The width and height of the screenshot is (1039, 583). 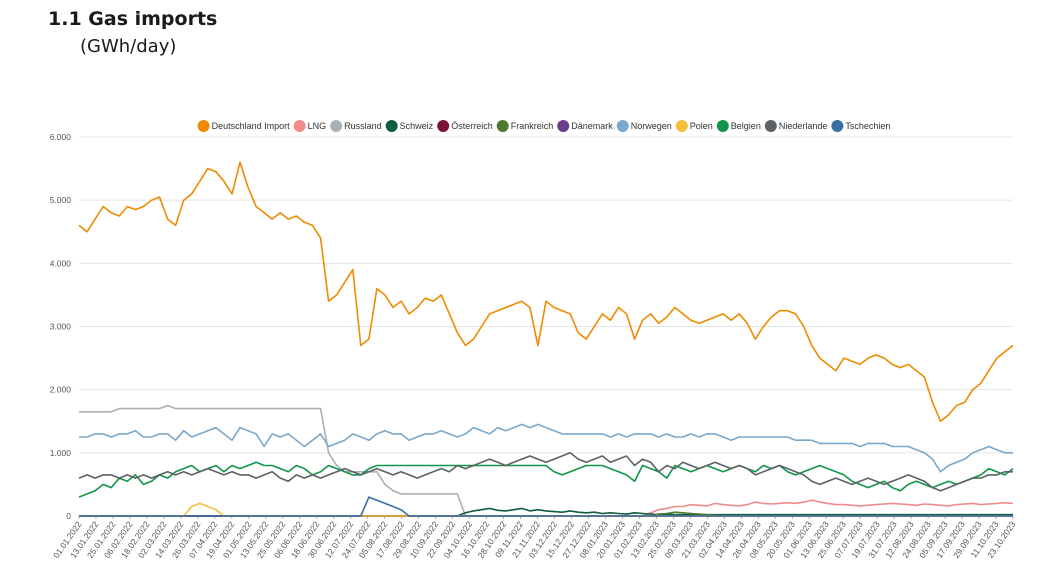 I want to click on legend-item: Deutschland Import, so click(x=244, y=126).